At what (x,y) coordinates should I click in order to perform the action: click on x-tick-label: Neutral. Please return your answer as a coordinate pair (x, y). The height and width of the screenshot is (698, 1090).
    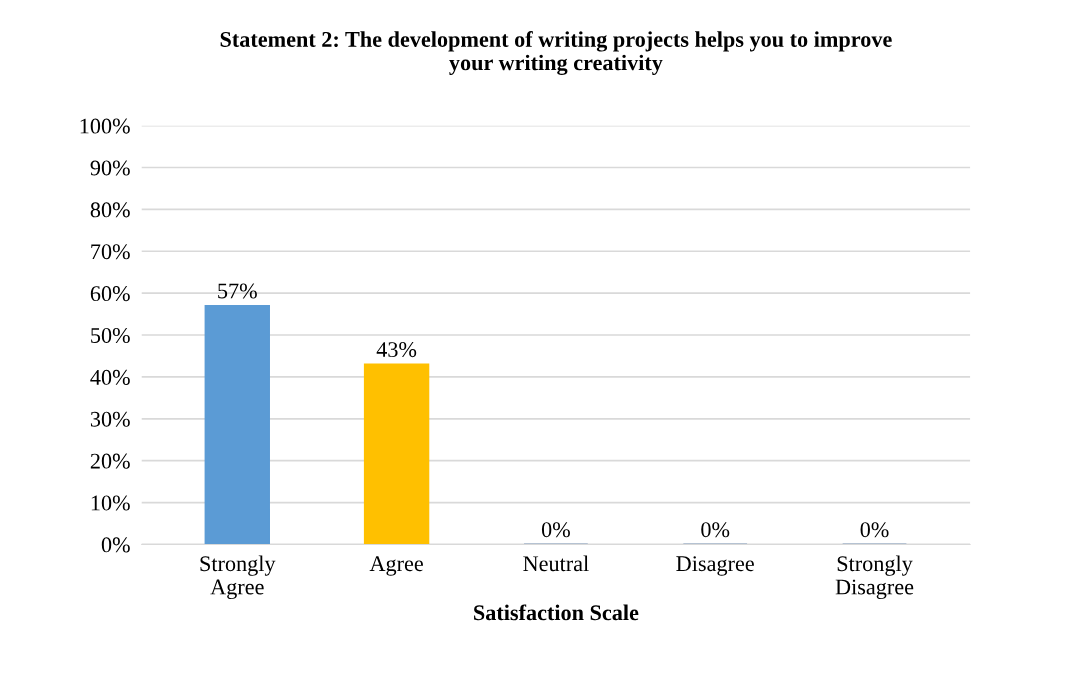
    Looking at the image, I should click on (556, 563).